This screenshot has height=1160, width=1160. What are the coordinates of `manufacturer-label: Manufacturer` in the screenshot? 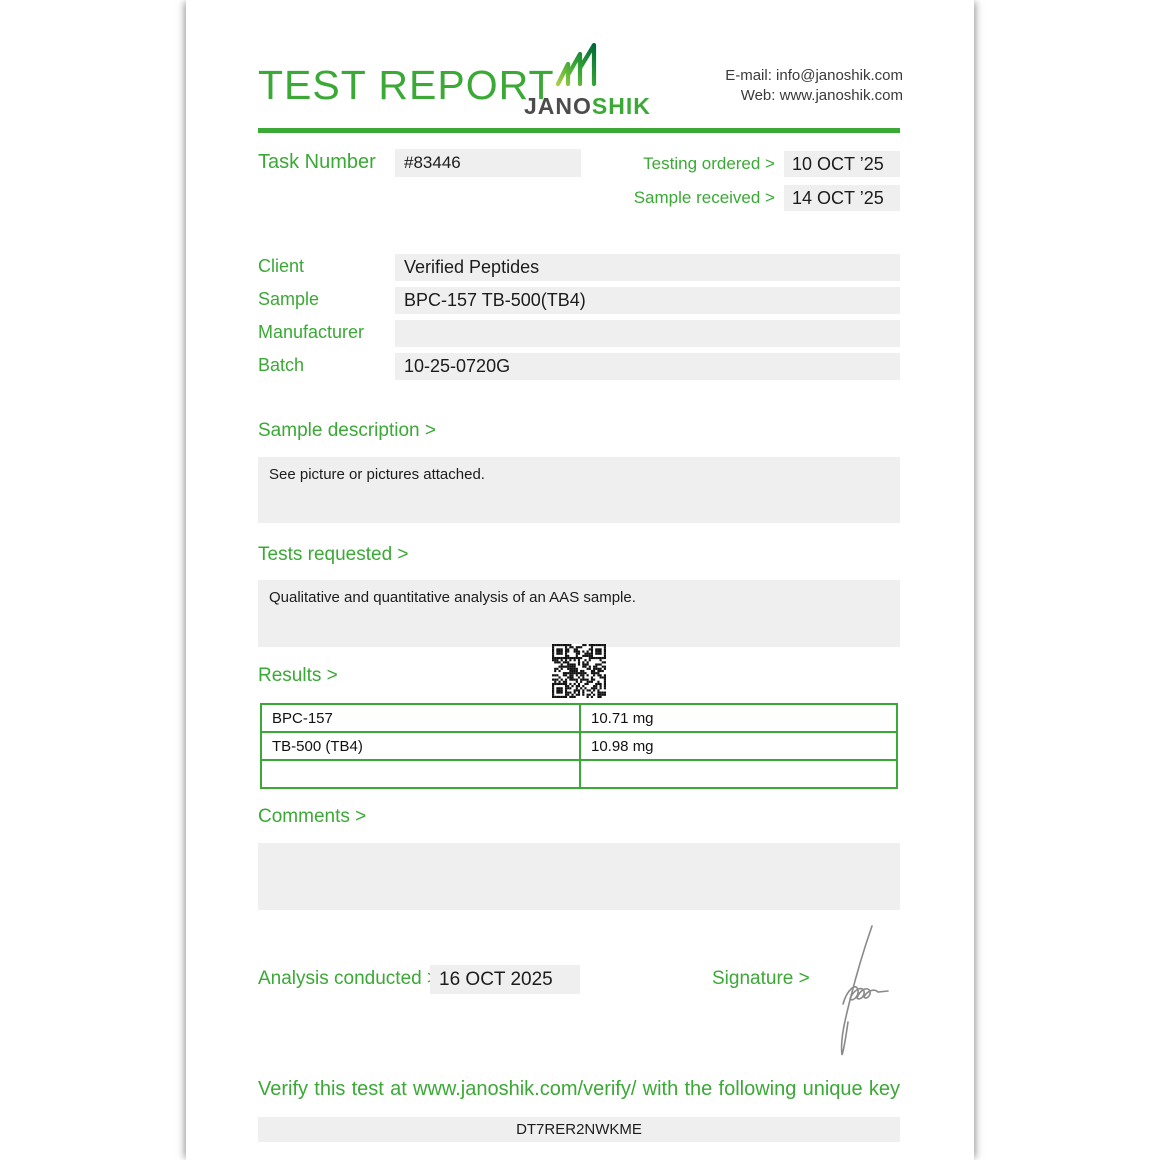 It's located at (311, 332).